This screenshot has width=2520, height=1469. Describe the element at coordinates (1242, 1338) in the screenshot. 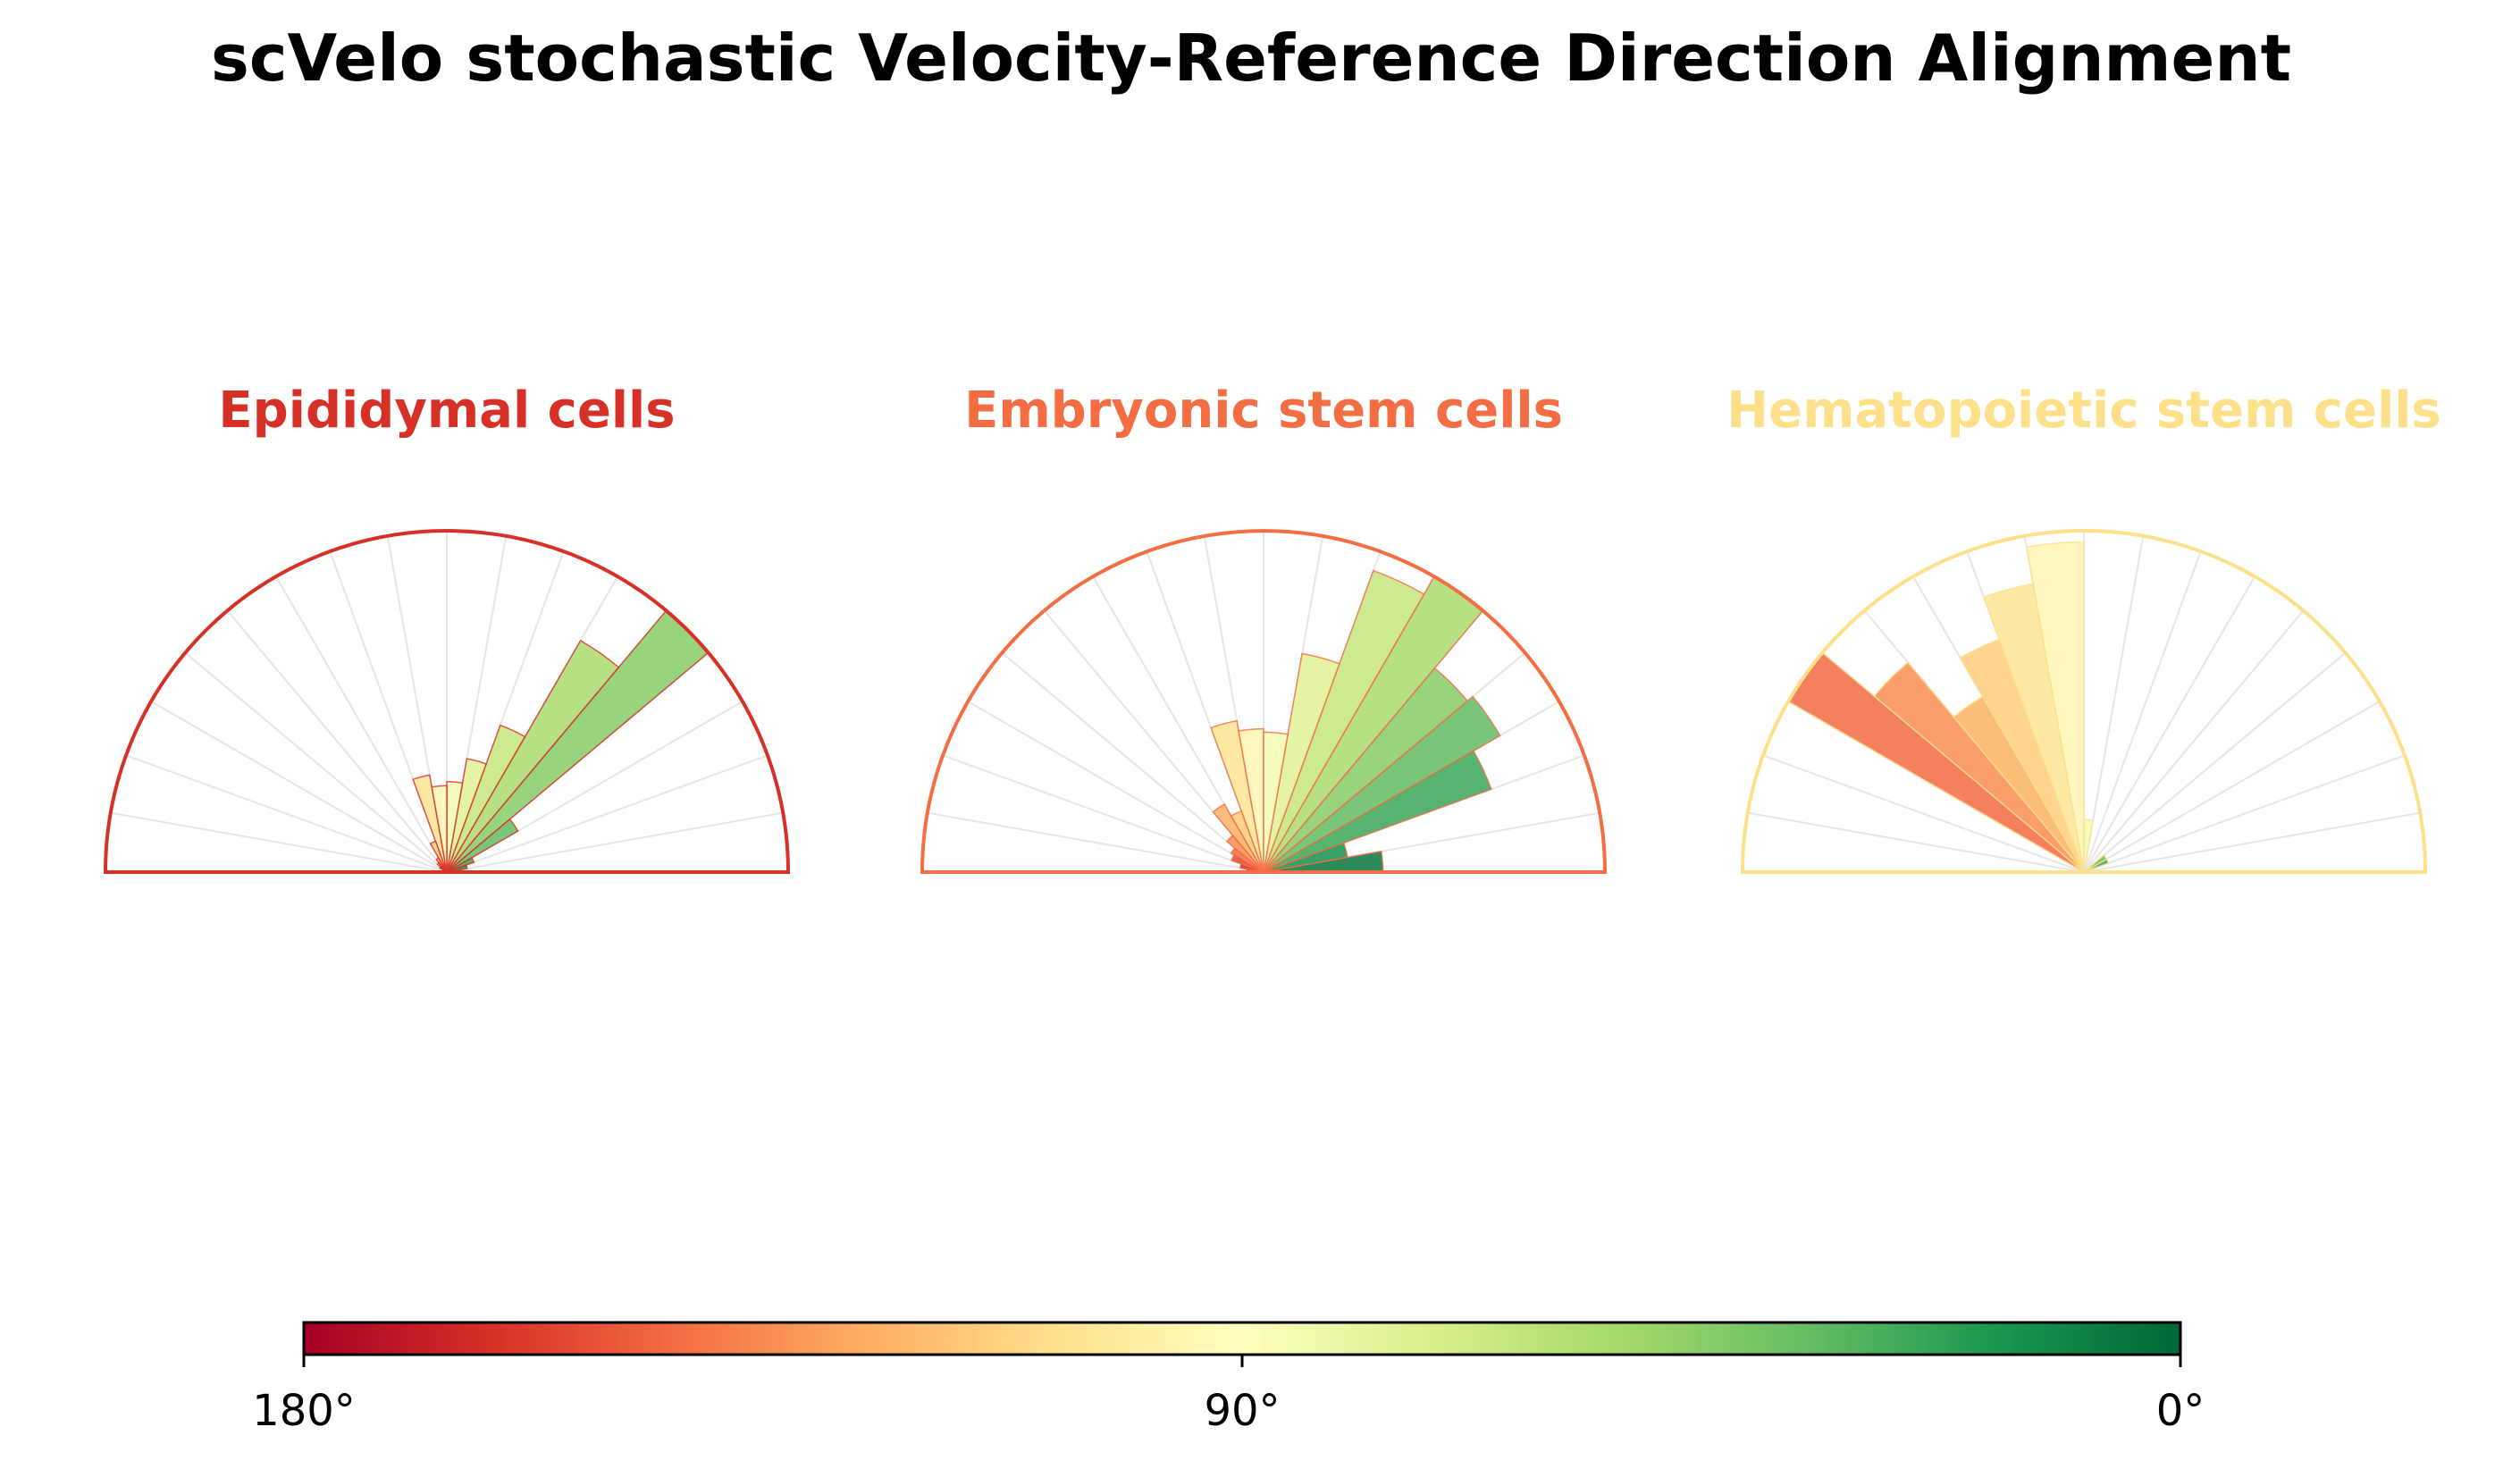

I see `colorbar-gradient` at that location.